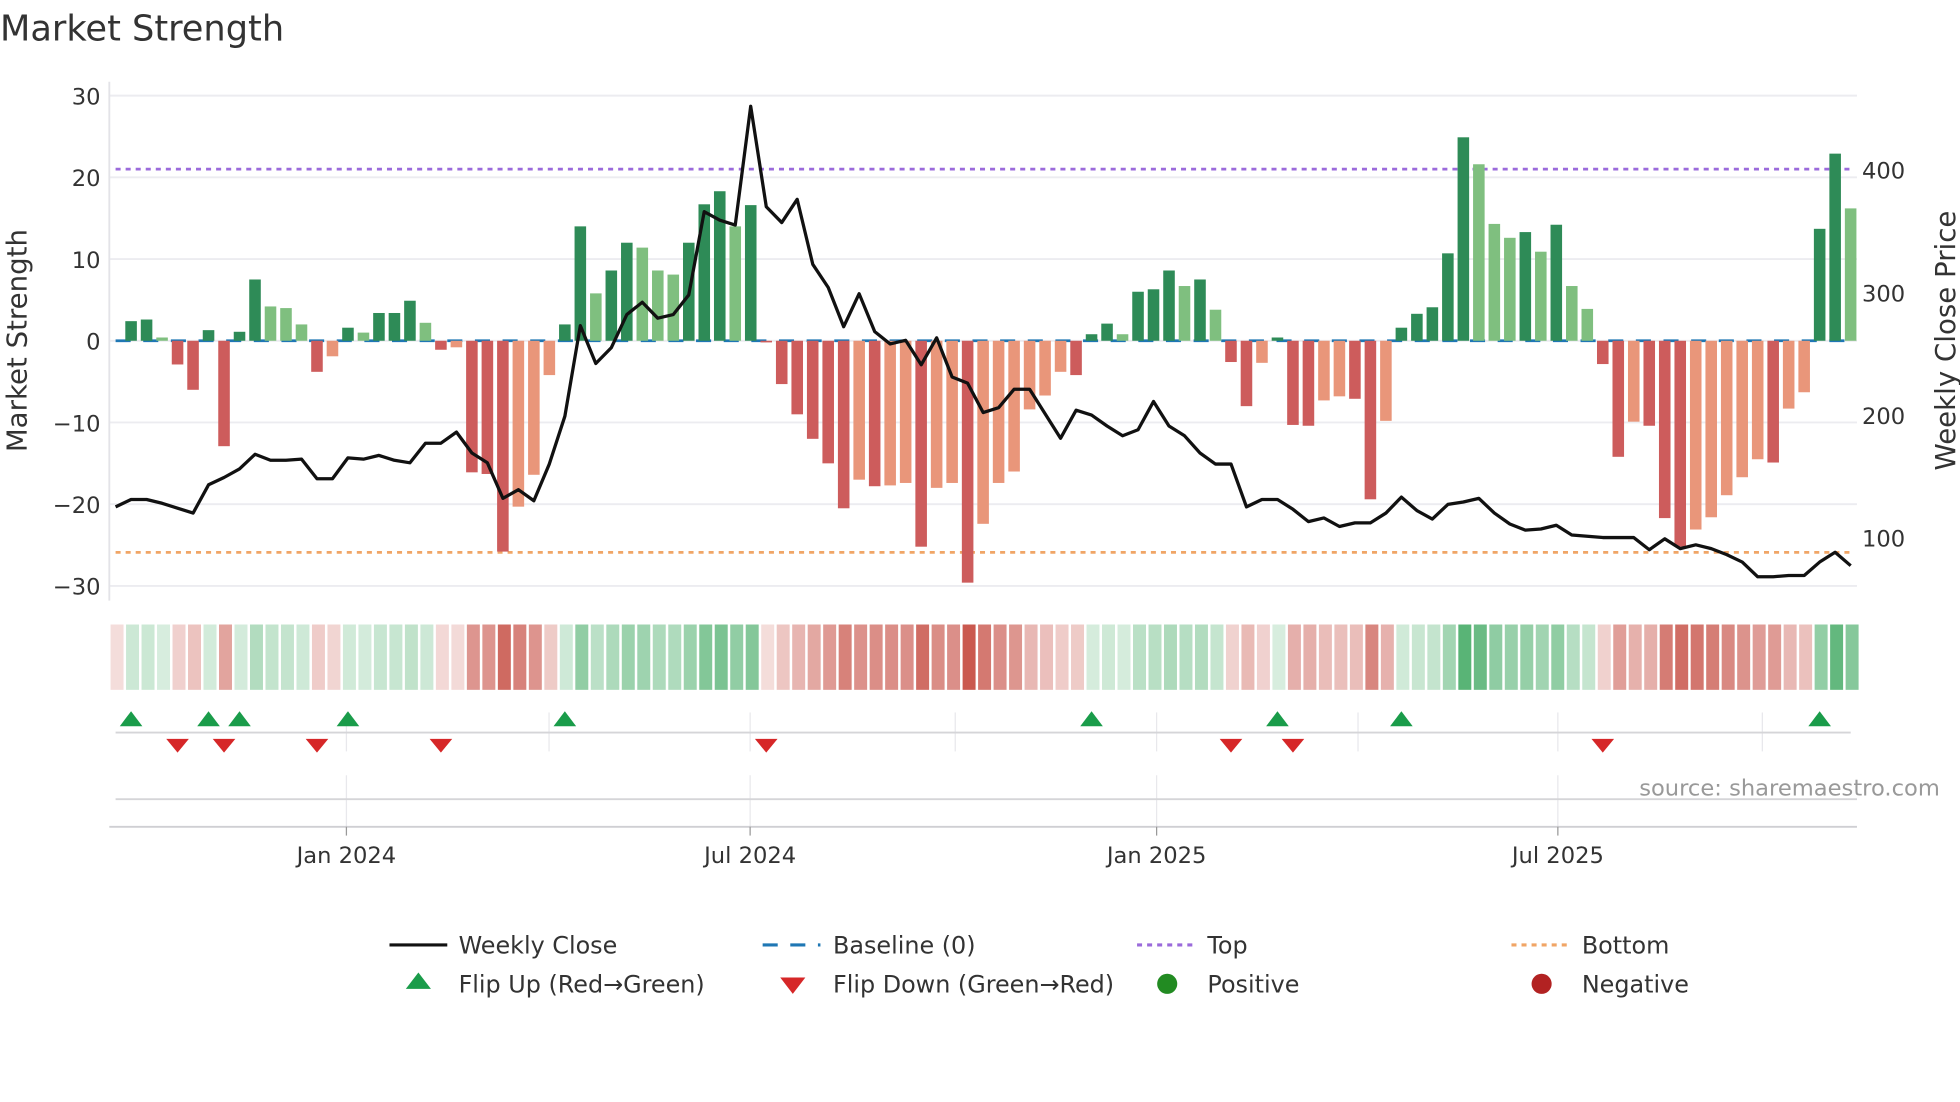 The width and height of the screenshot is (1960, 1102). What do you see at coordinates (86, 179) in the screenshot?
I see `y-tick-label: 20` at bounding box center [86, 179].